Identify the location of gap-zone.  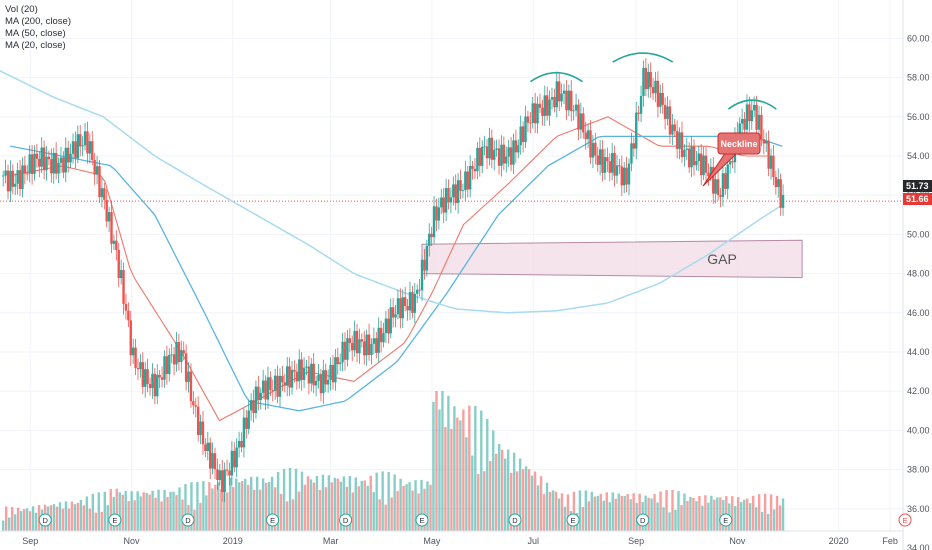
(612, 259).